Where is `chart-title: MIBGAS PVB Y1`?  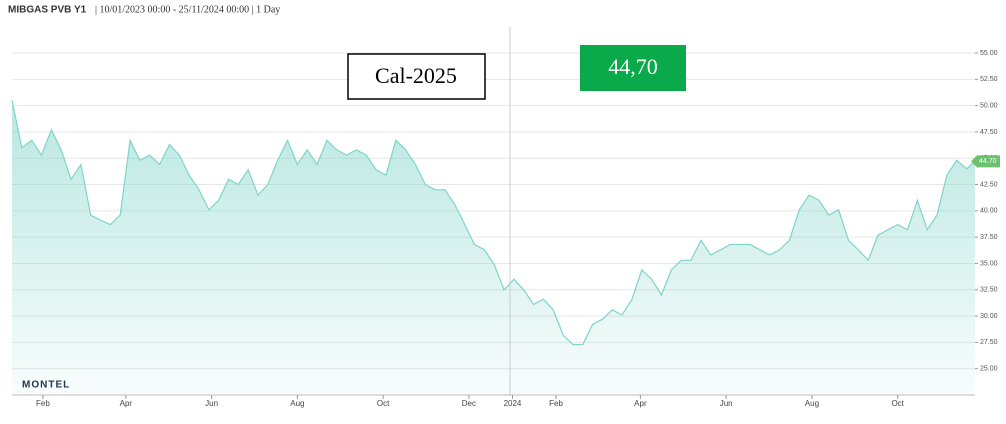
chart-title: MIBGAS PVB Y1 is located at coordinates (47, 10).